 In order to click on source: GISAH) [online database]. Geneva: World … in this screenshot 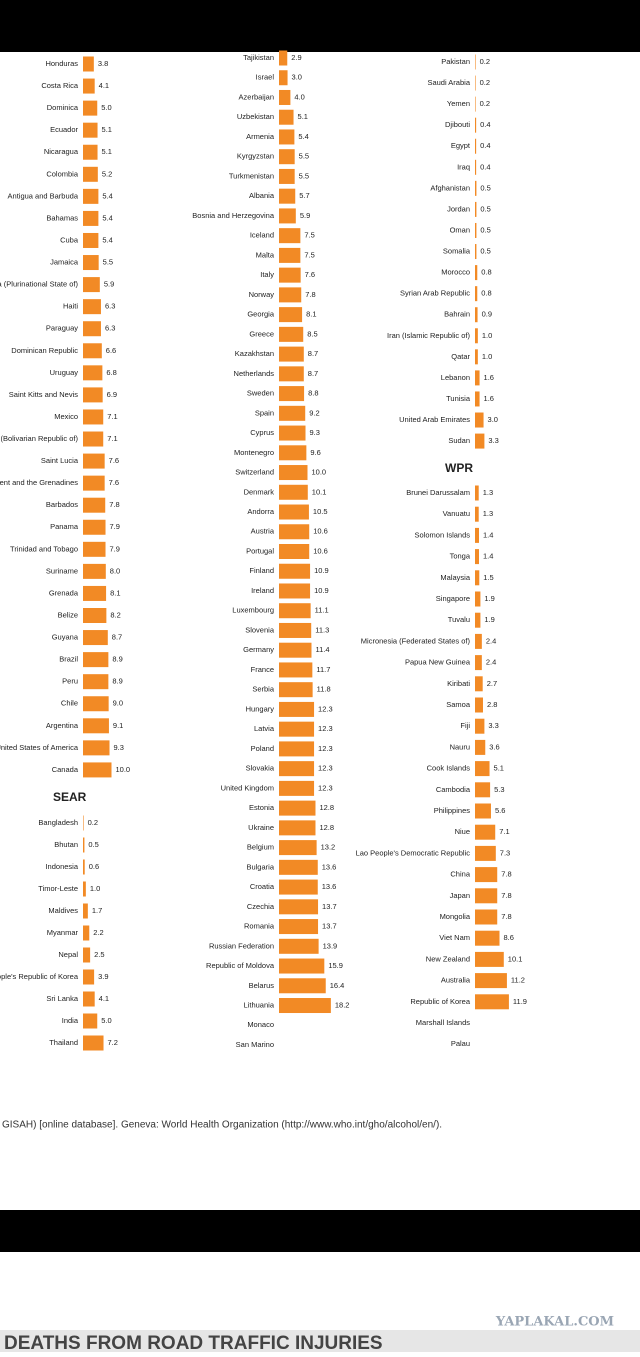, I will do `click(222, 1125)`.